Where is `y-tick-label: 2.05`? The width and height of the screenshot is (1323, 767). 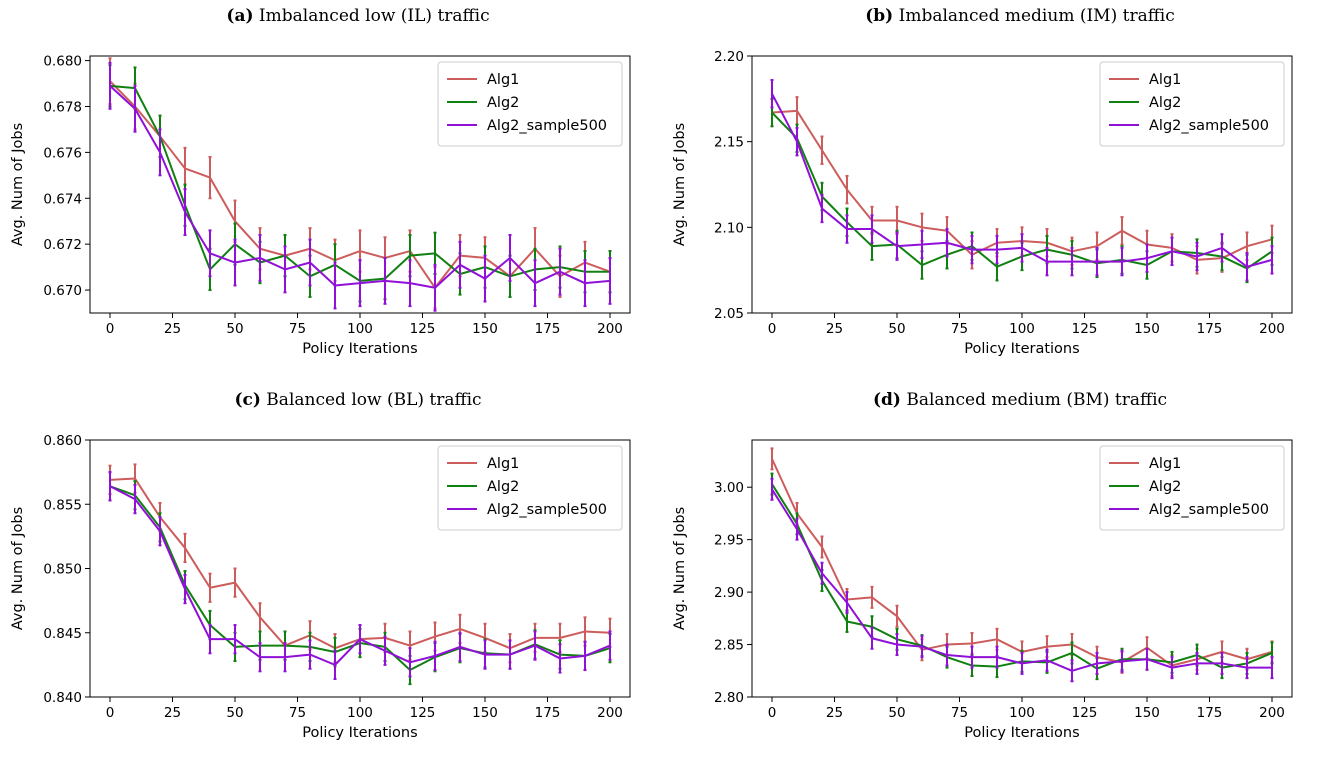
y-tick-label: 2.05 is located at coordinates (729, 314).